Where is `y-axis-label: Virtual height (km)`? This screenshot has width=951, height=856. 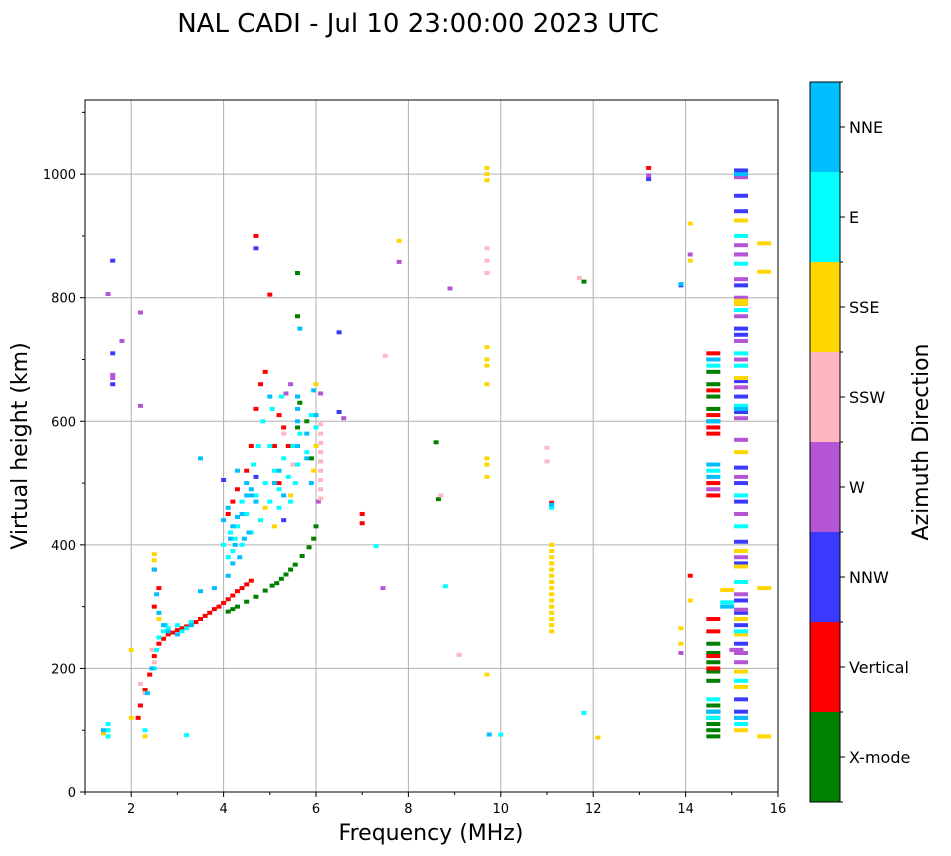 y-axis-label: Virtual height (km) is located at coordinates (20, 445).